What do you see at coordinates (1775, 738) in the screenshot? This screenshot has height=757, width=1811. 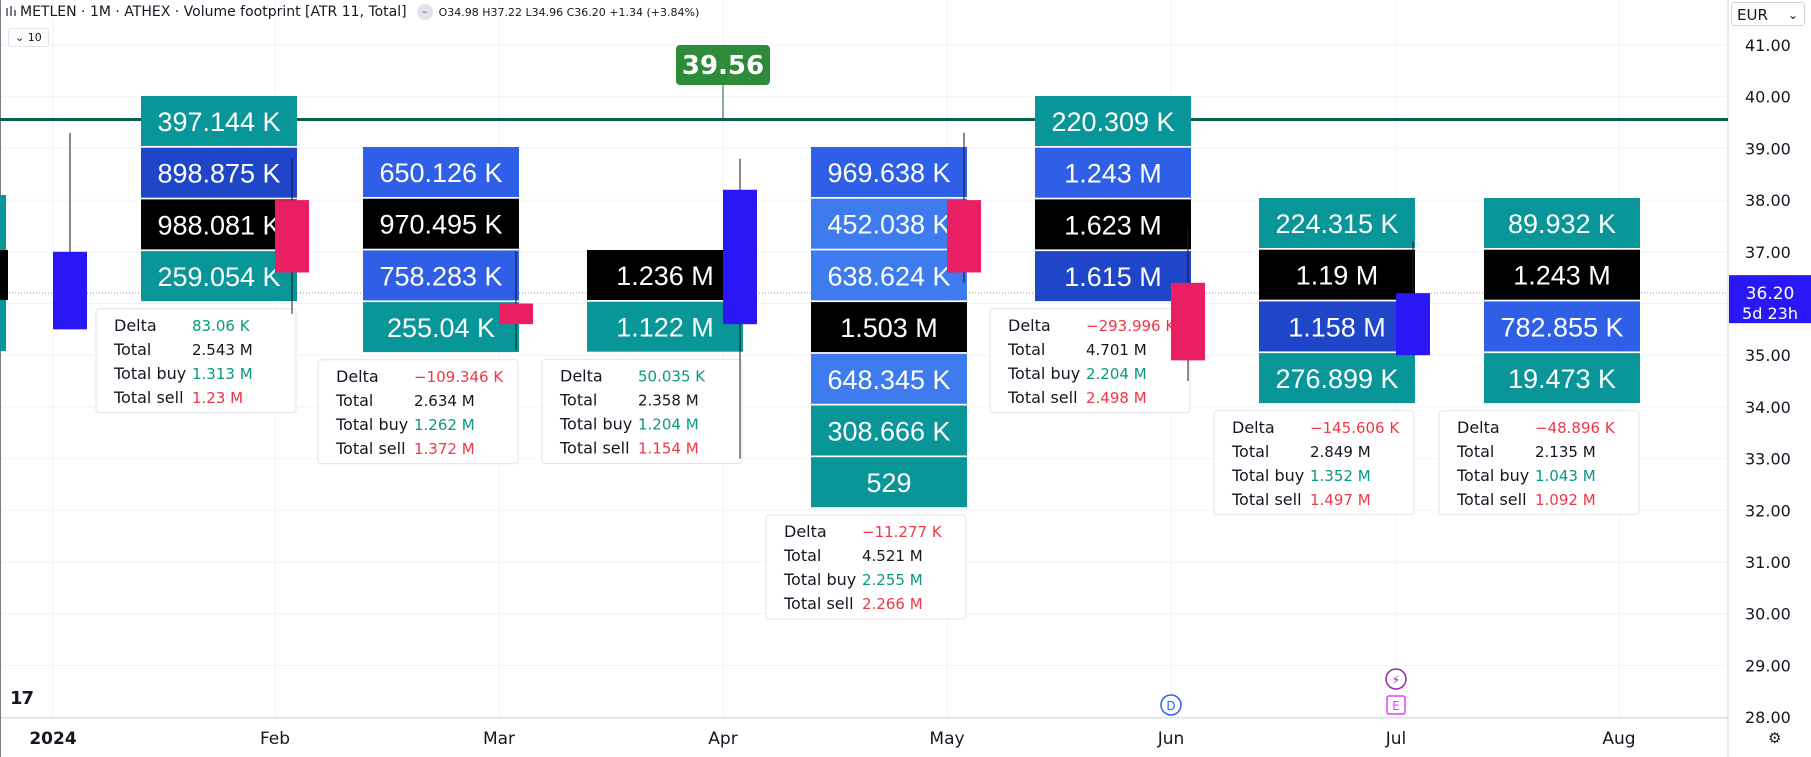 I see `settings-gear-icon: ⚙` at bounding box center [1775, 738].